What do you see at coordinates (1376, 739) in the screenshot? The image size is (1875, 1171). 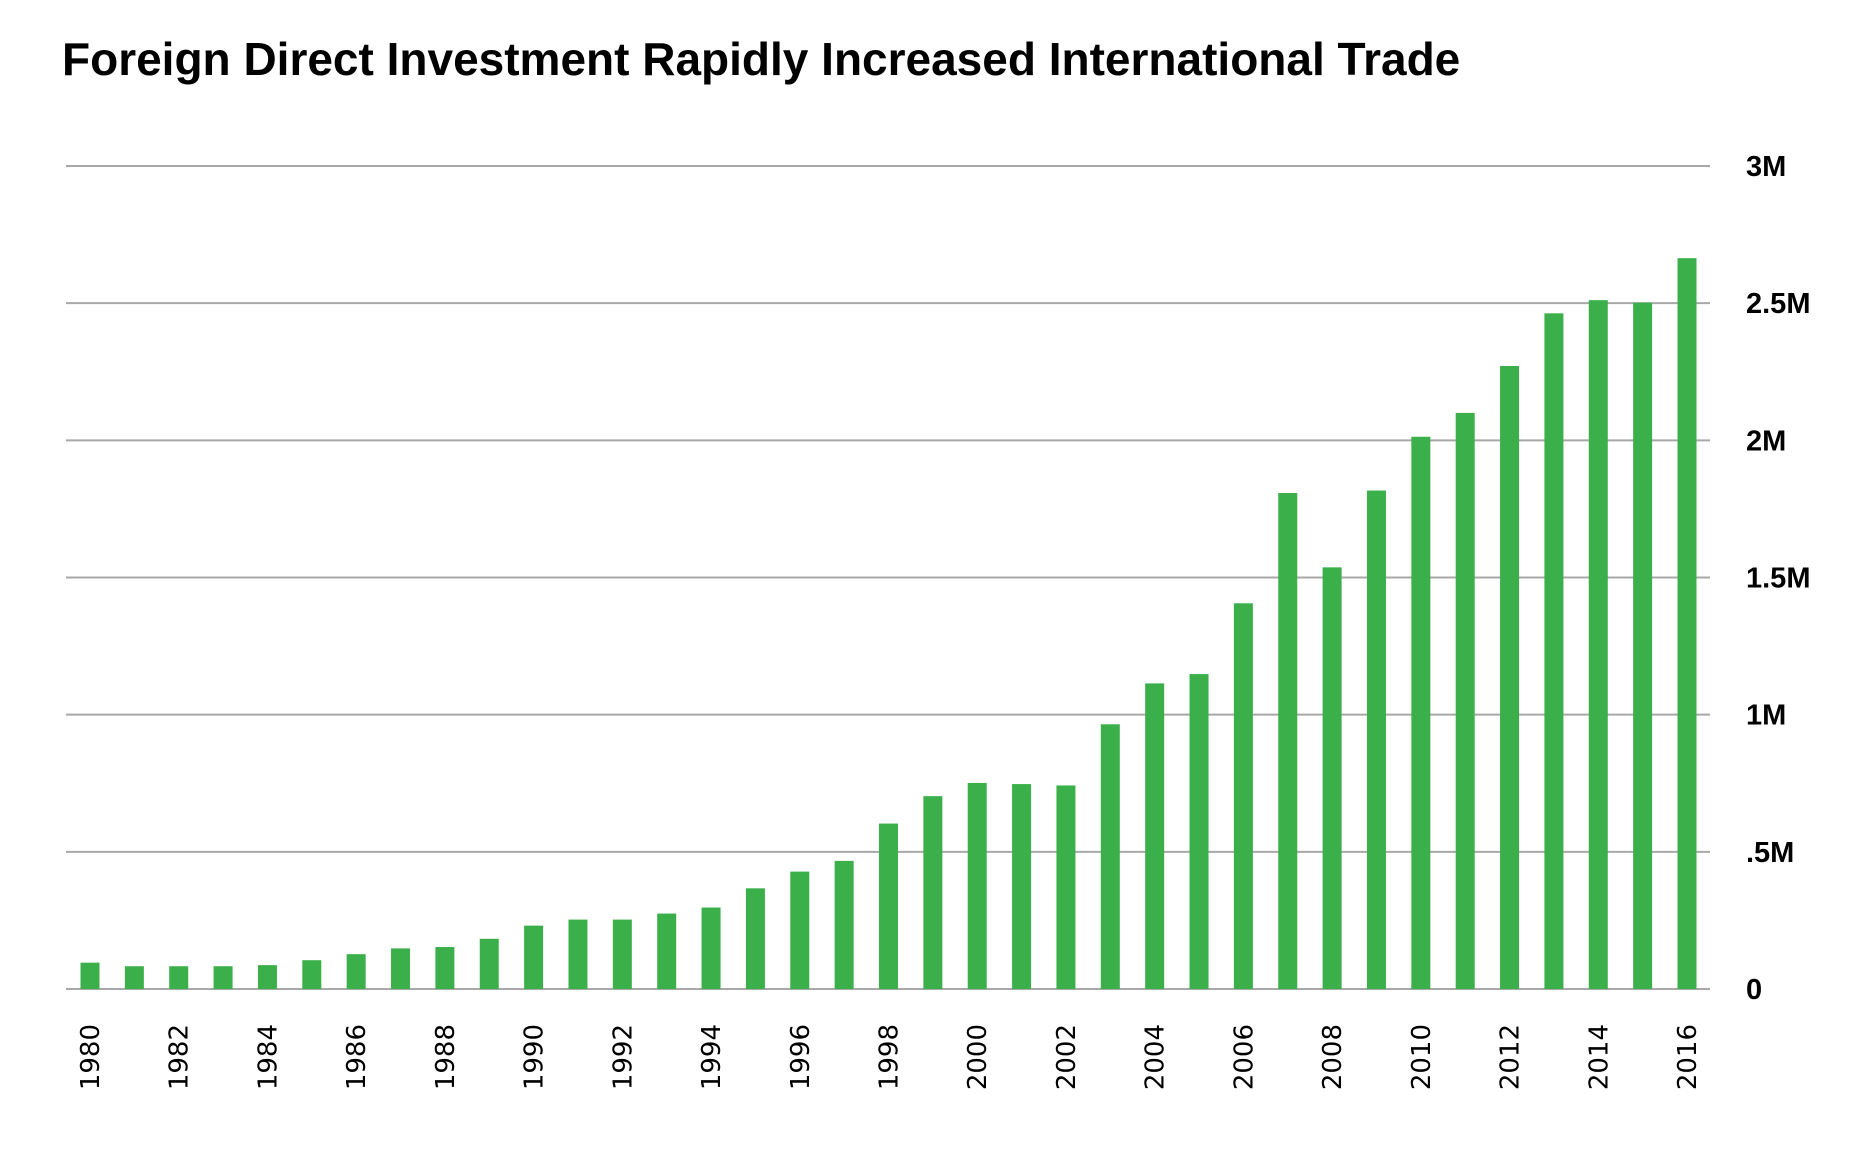 I see `bar-2009` at bounding box center [1376, 739].